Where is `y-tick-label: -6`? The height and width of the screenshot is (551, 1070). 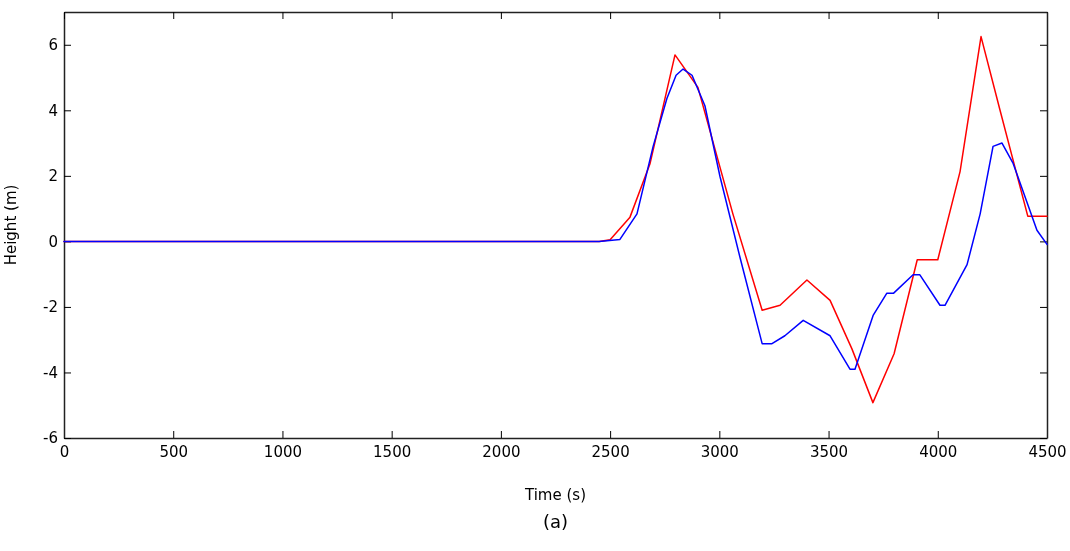
y-tick-label: -6 is located at coordinates (50, 438).